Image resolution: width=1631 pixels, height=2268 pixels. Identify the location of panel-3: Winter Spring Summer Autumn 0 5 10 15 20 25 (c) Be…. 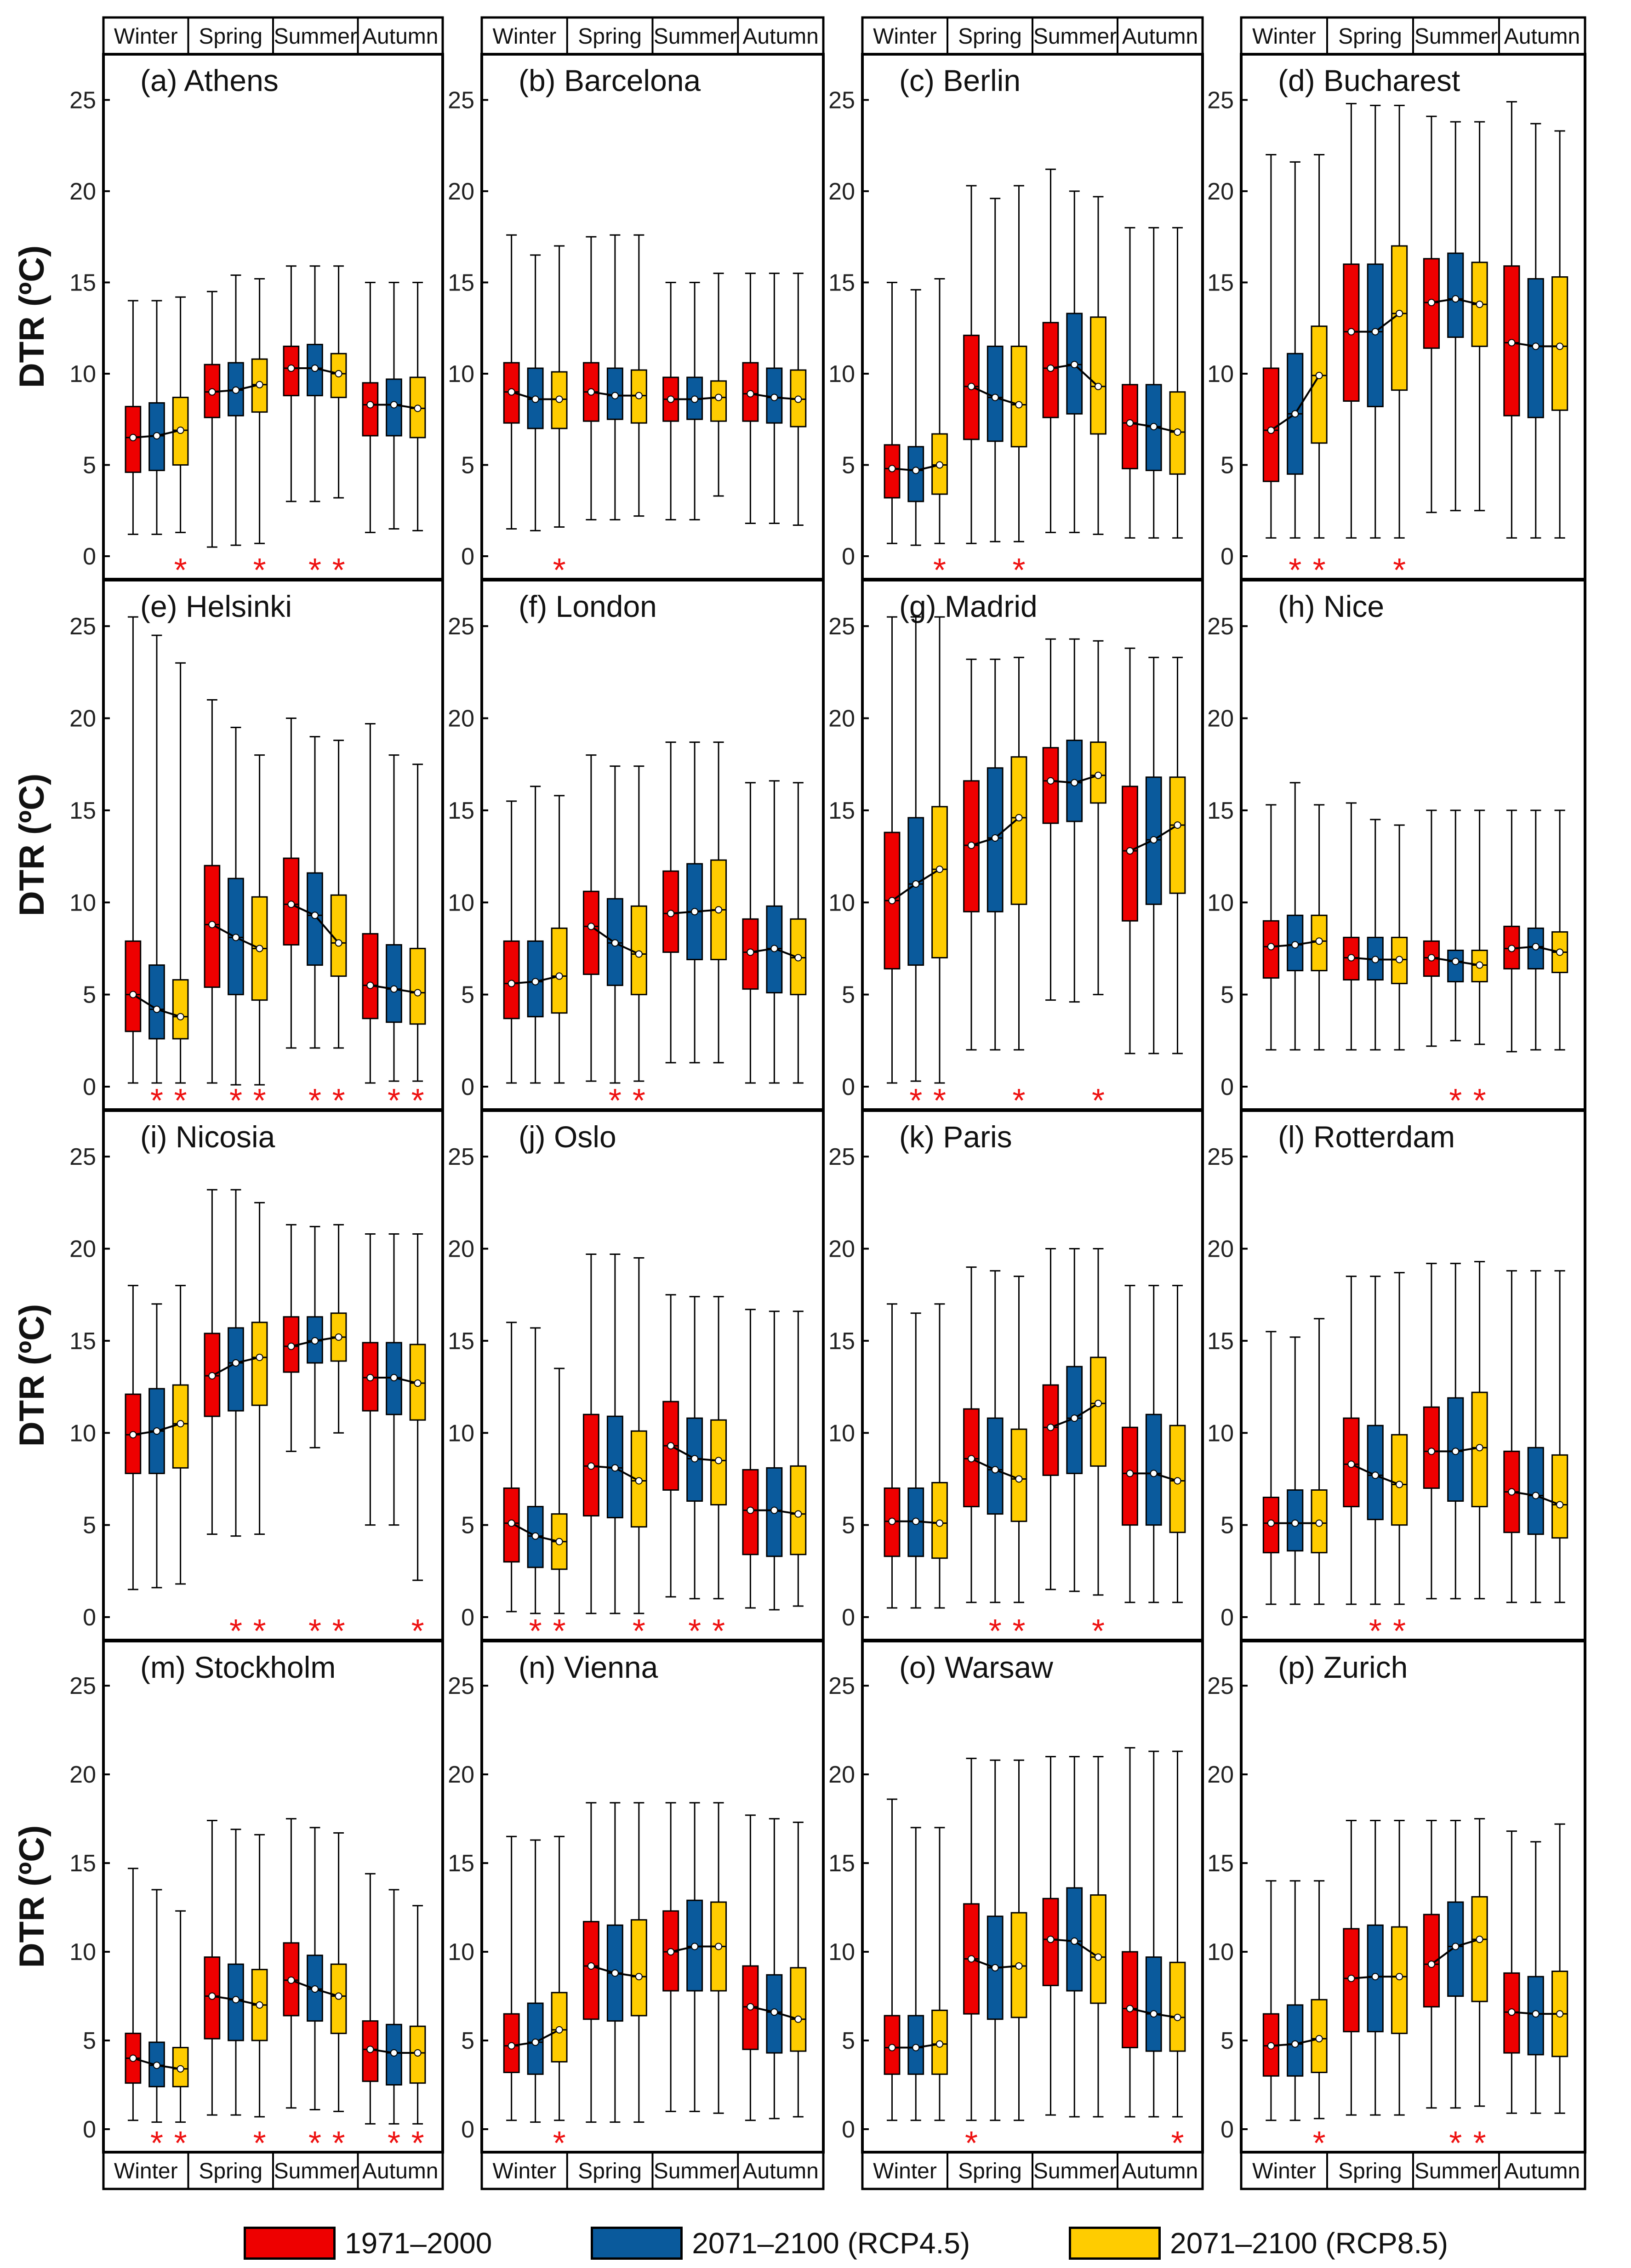
(1016, 302).